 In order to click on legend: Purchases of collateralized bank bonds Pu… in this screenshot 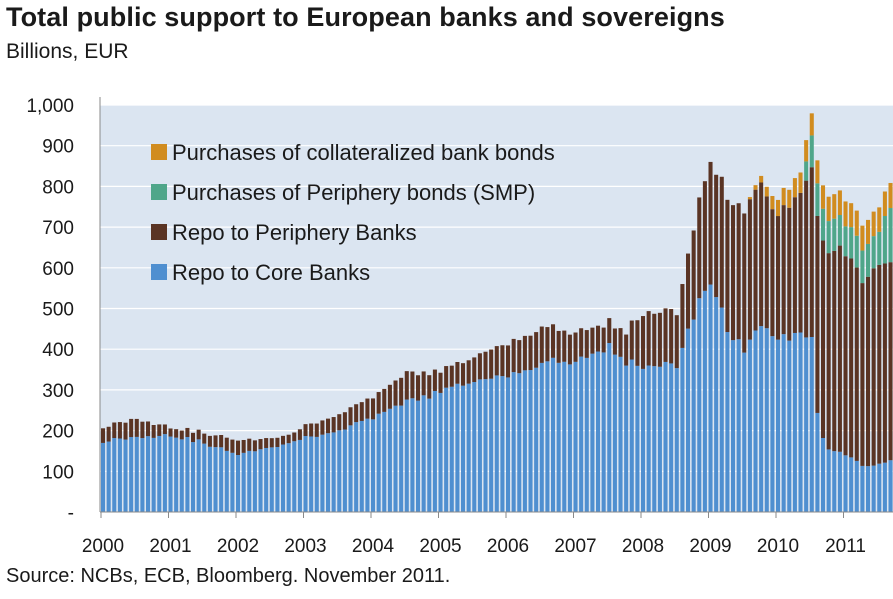, I will do `click(353, 212)`.